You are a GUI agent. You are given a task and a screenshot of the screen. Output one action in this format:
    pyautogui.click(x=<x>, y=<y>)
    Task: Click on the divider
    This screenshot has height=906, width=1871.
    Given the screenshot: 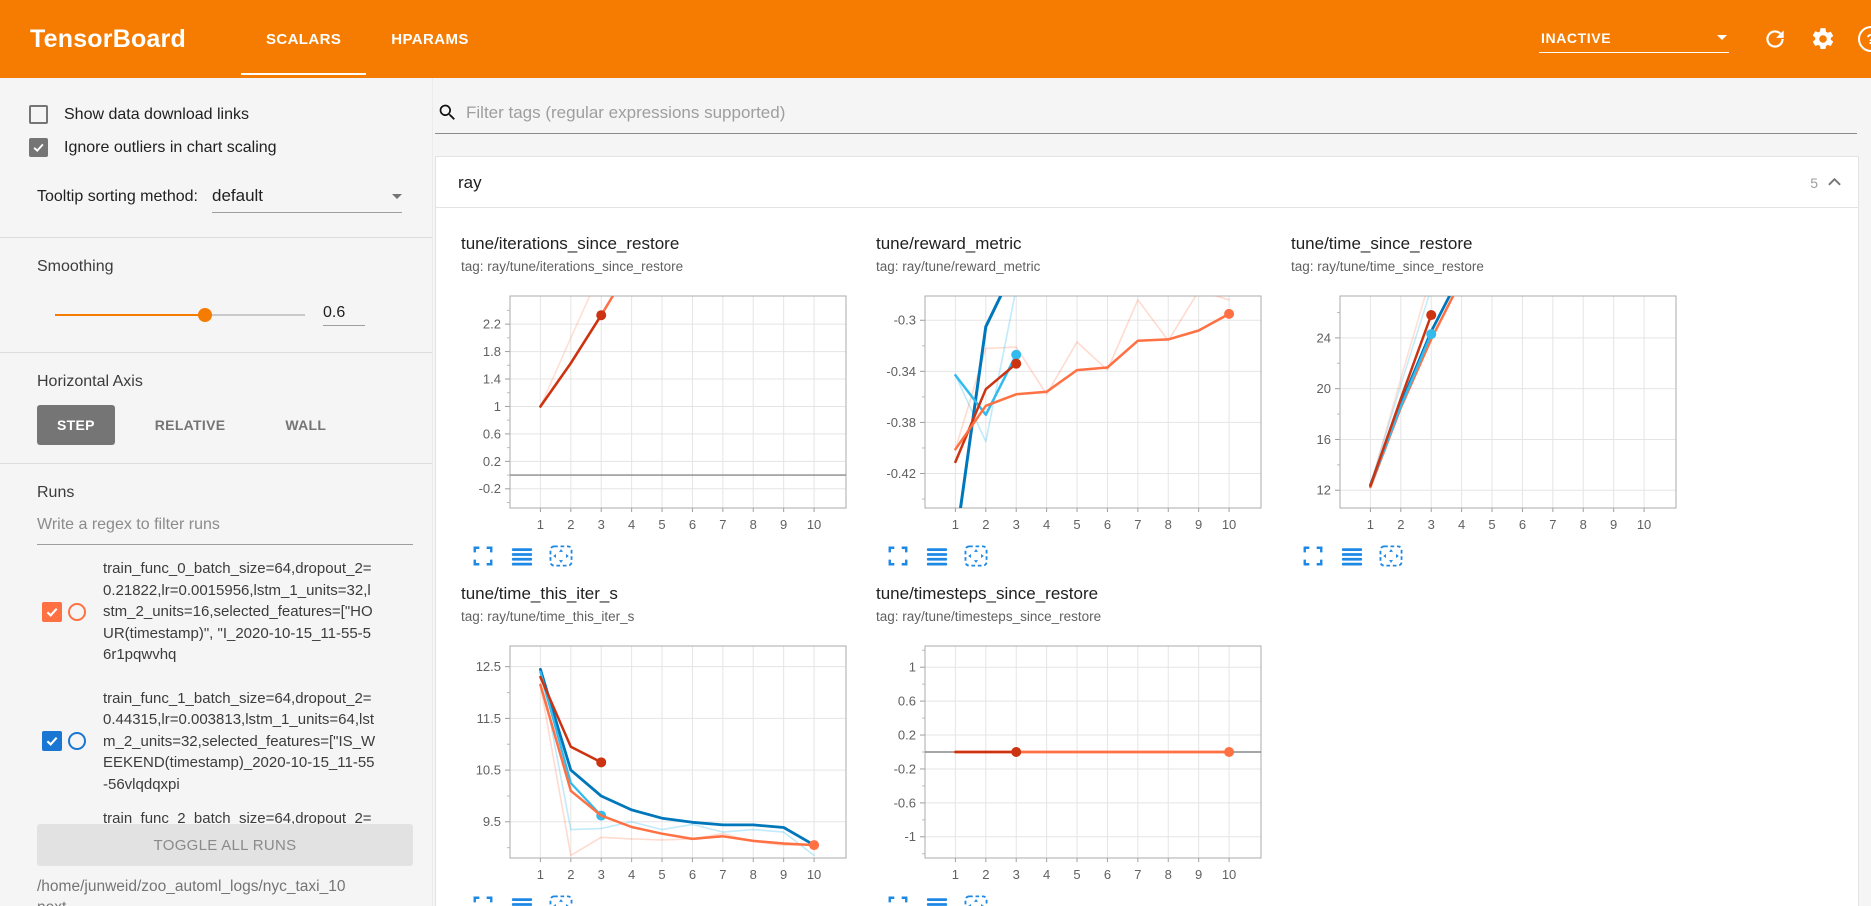 What is the action you would take?
    pyautogui.click(x=216, y=352)
    